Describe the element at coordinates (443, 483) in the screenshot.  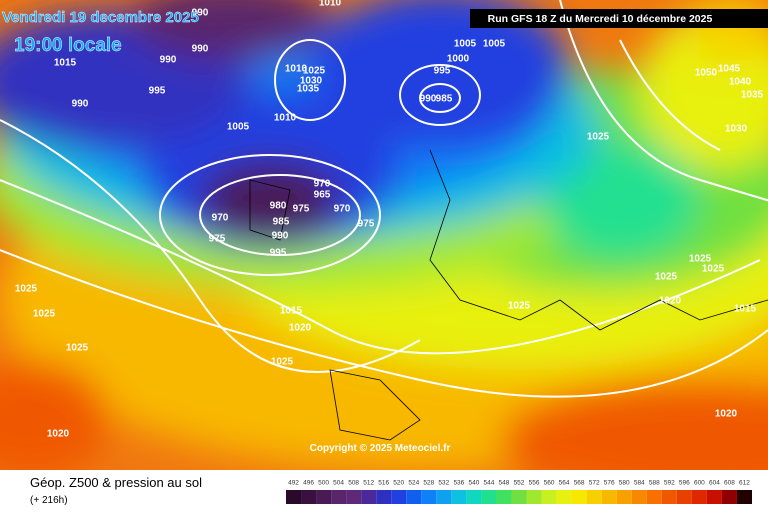
I see `scale-label: 532` at that location.